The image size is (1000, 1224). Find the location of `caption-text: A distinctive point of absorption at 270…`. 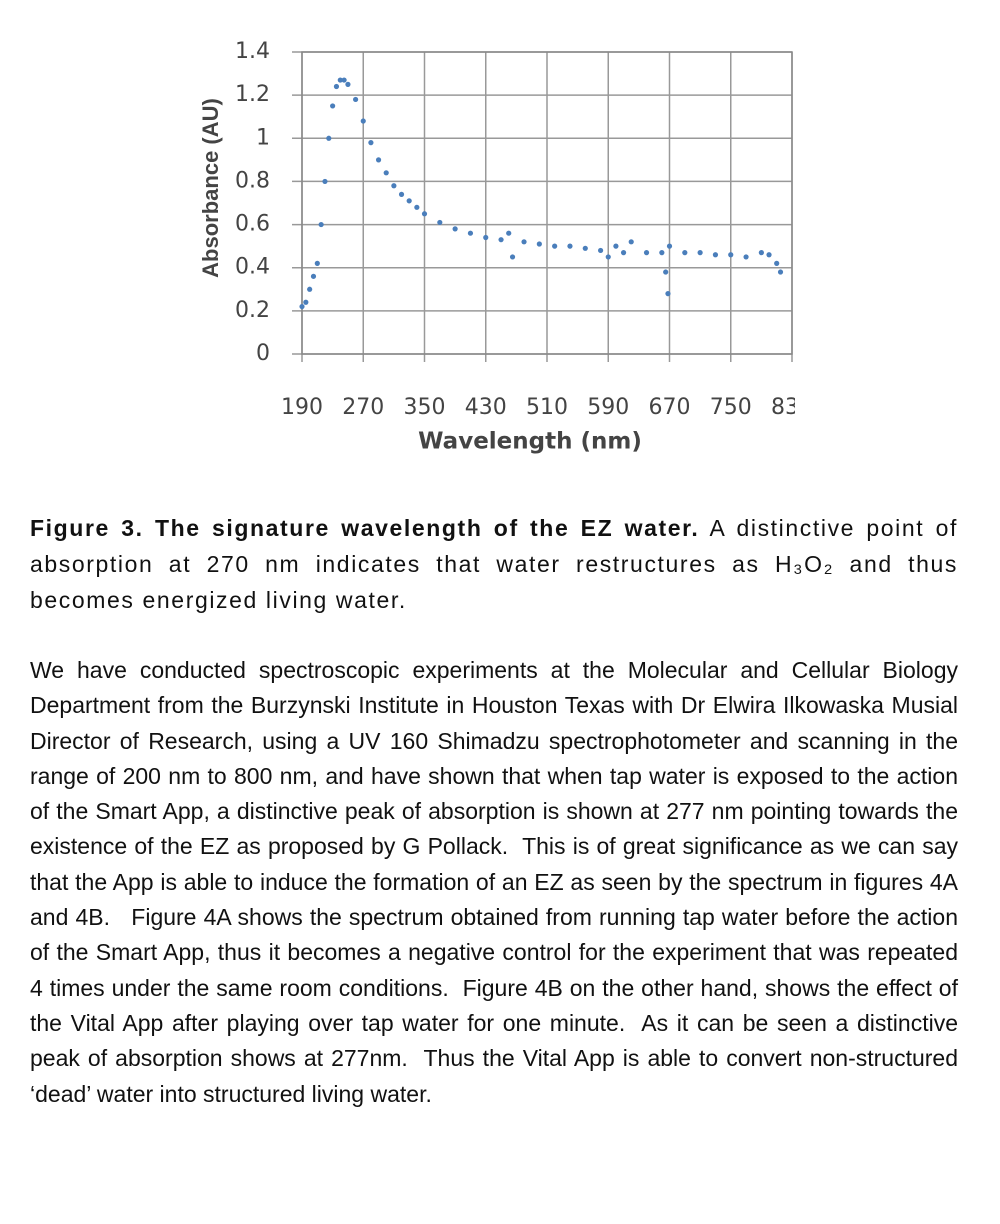

caption-text: A distinctive point of absorption at 270… is located at coordinates (494, 564).